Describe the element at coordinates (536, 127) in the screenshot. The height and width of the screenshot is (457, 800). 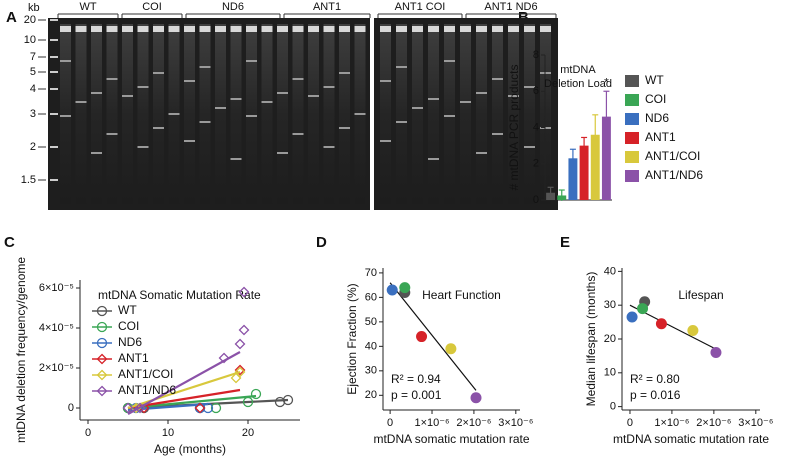
I see `y-tick-label: 4` at that location.